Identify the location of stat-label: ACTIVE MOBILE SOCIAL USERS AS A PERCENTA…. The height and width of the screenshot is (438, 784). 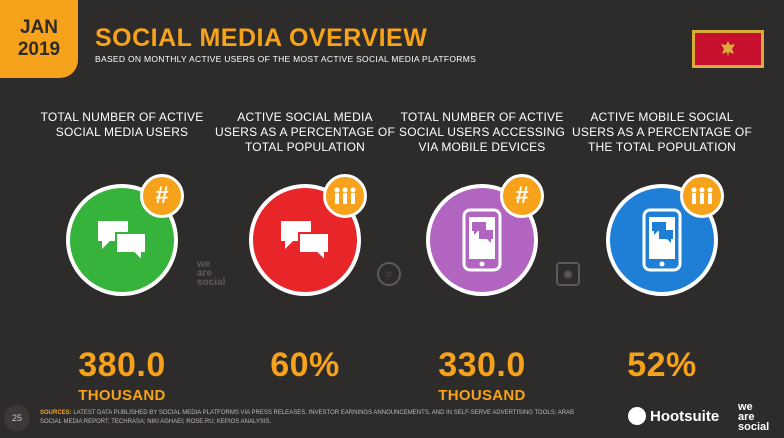
(662, 132).